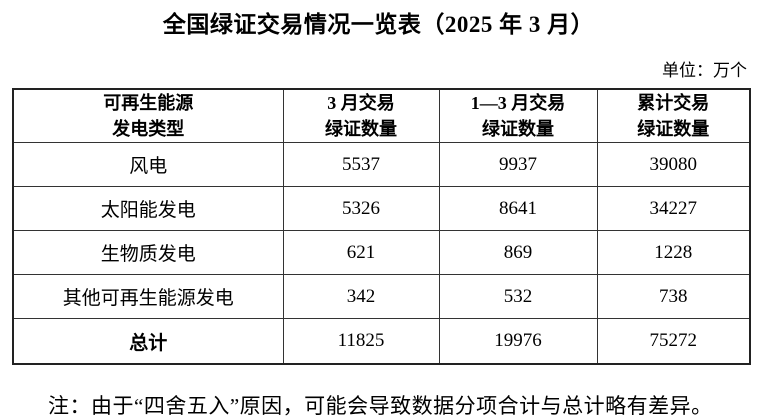 This screenshot has height=420, width=757. Describe the element at coordinates (518, 103) in the screenshot. I see `header-line: 1—3 月交易` at that location.